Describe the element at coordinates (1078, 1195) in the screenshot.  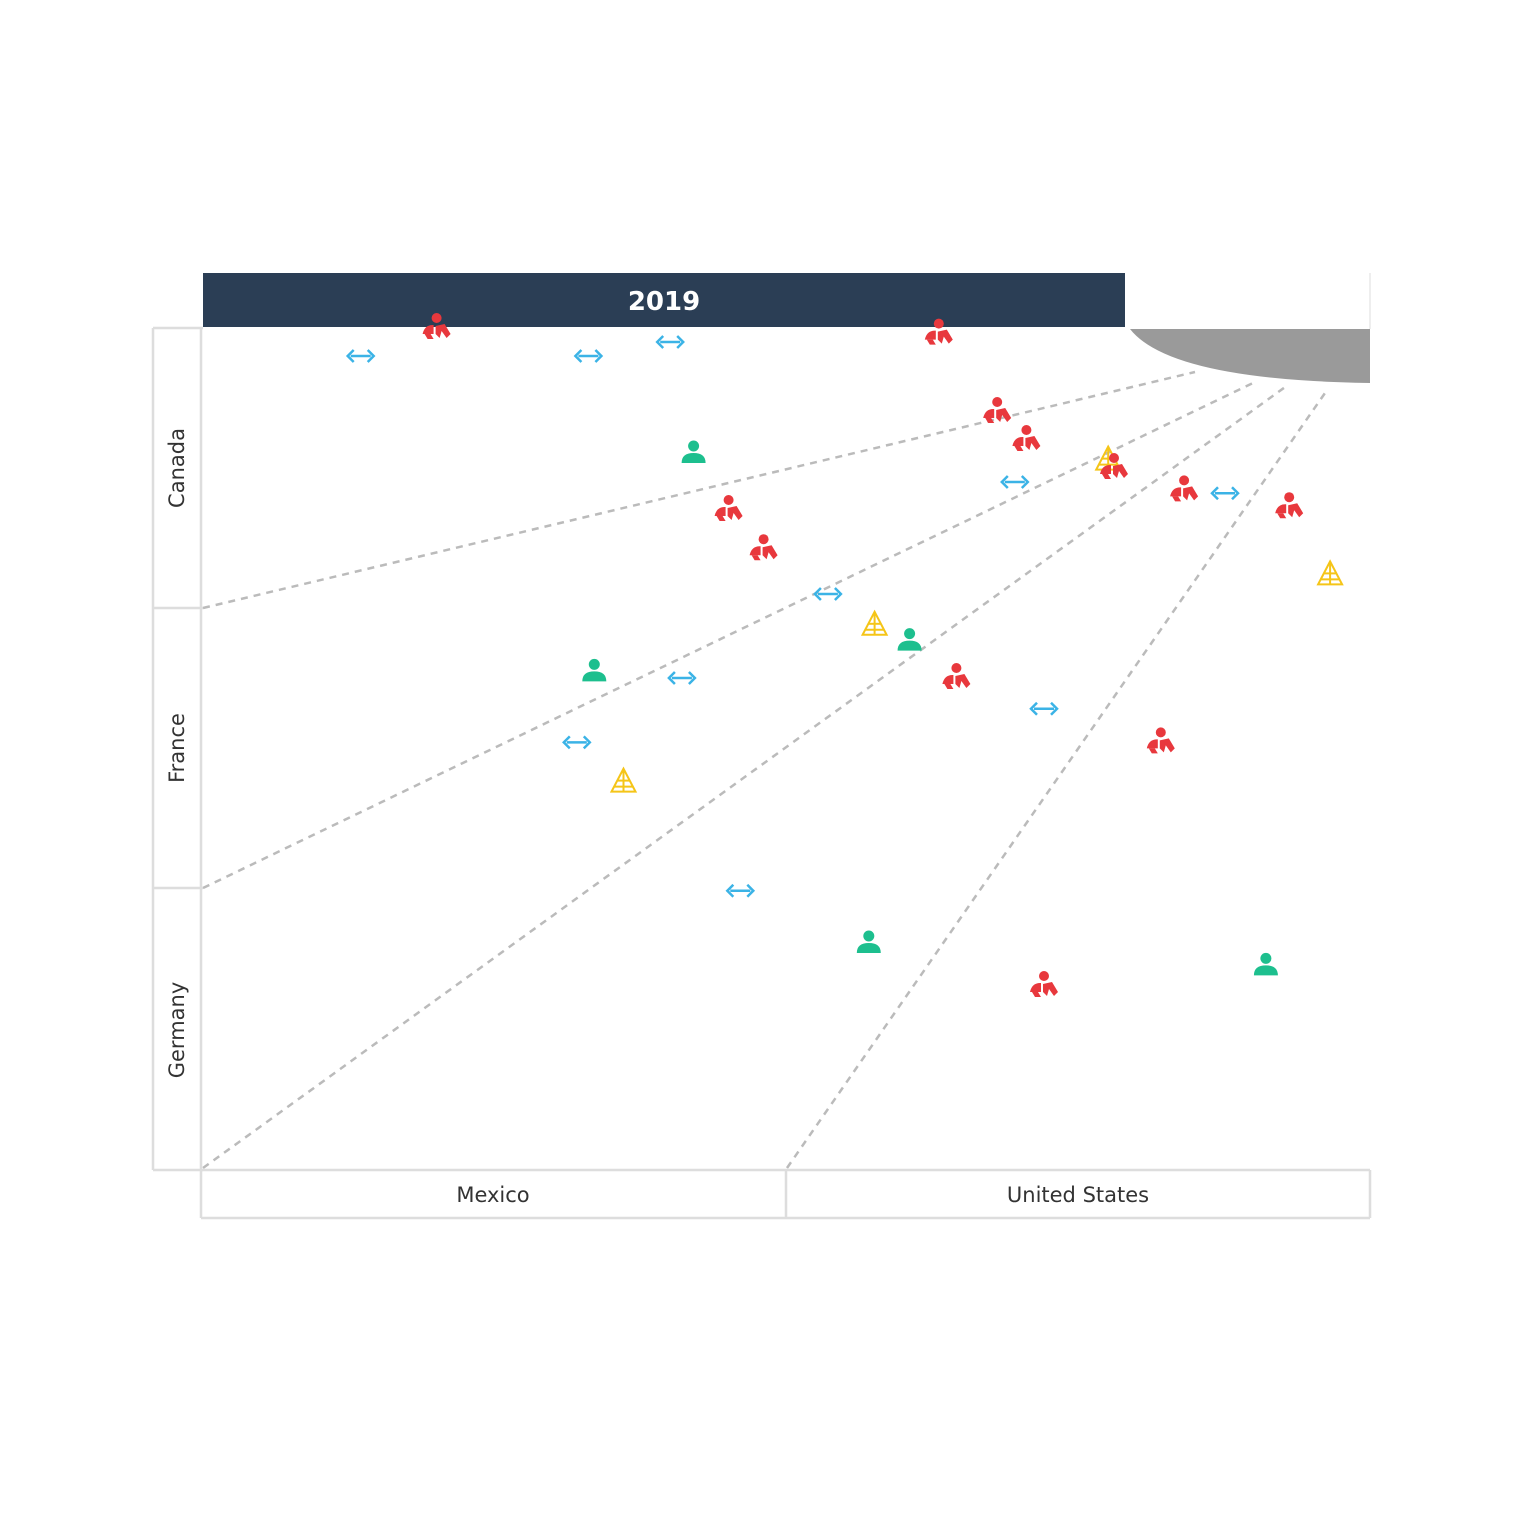
I see `column-label-united-states: United States` at that location.